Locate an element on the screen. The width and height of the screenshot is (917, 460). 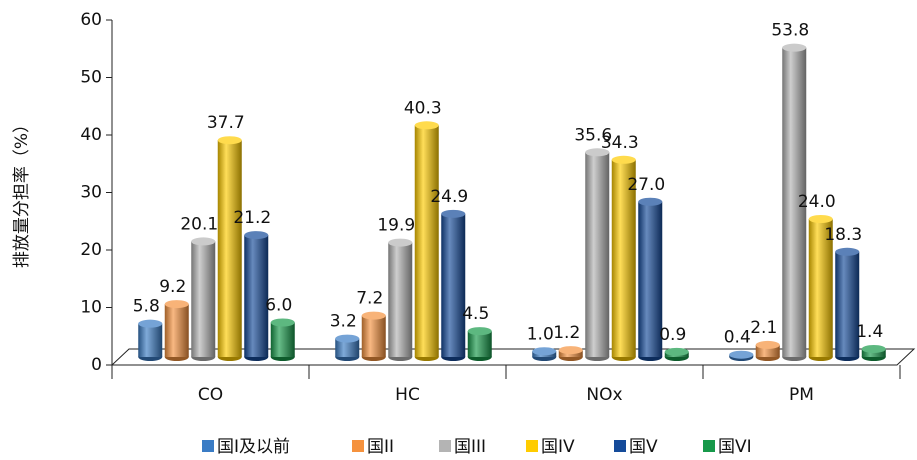
y-axis-label: 排放量分担率（%） is located at coordinates (22, 192).